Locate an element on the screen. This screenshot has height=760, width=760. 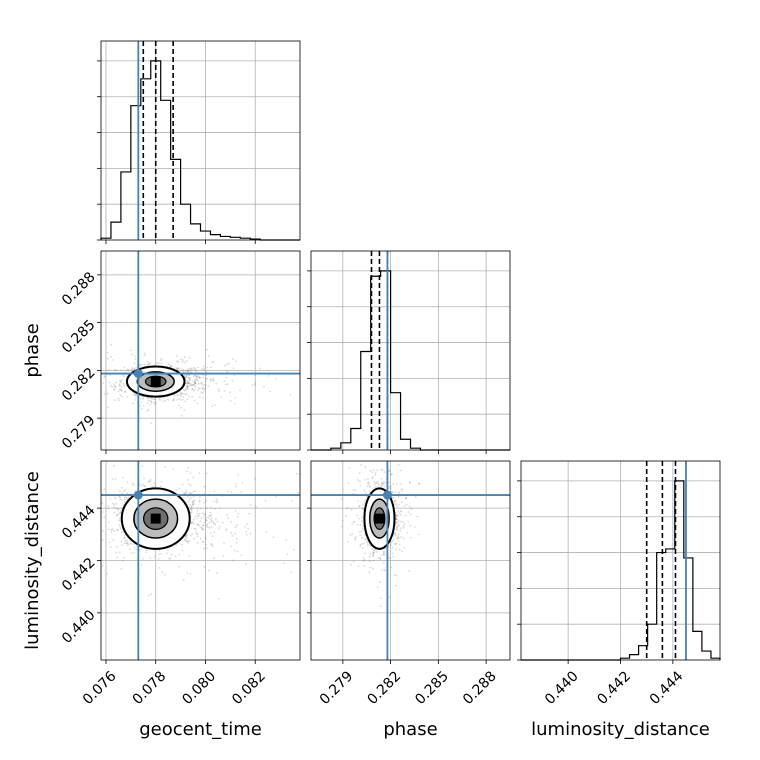
x-tick-label-phase: 0.282 is located at coordinates (385, 688).